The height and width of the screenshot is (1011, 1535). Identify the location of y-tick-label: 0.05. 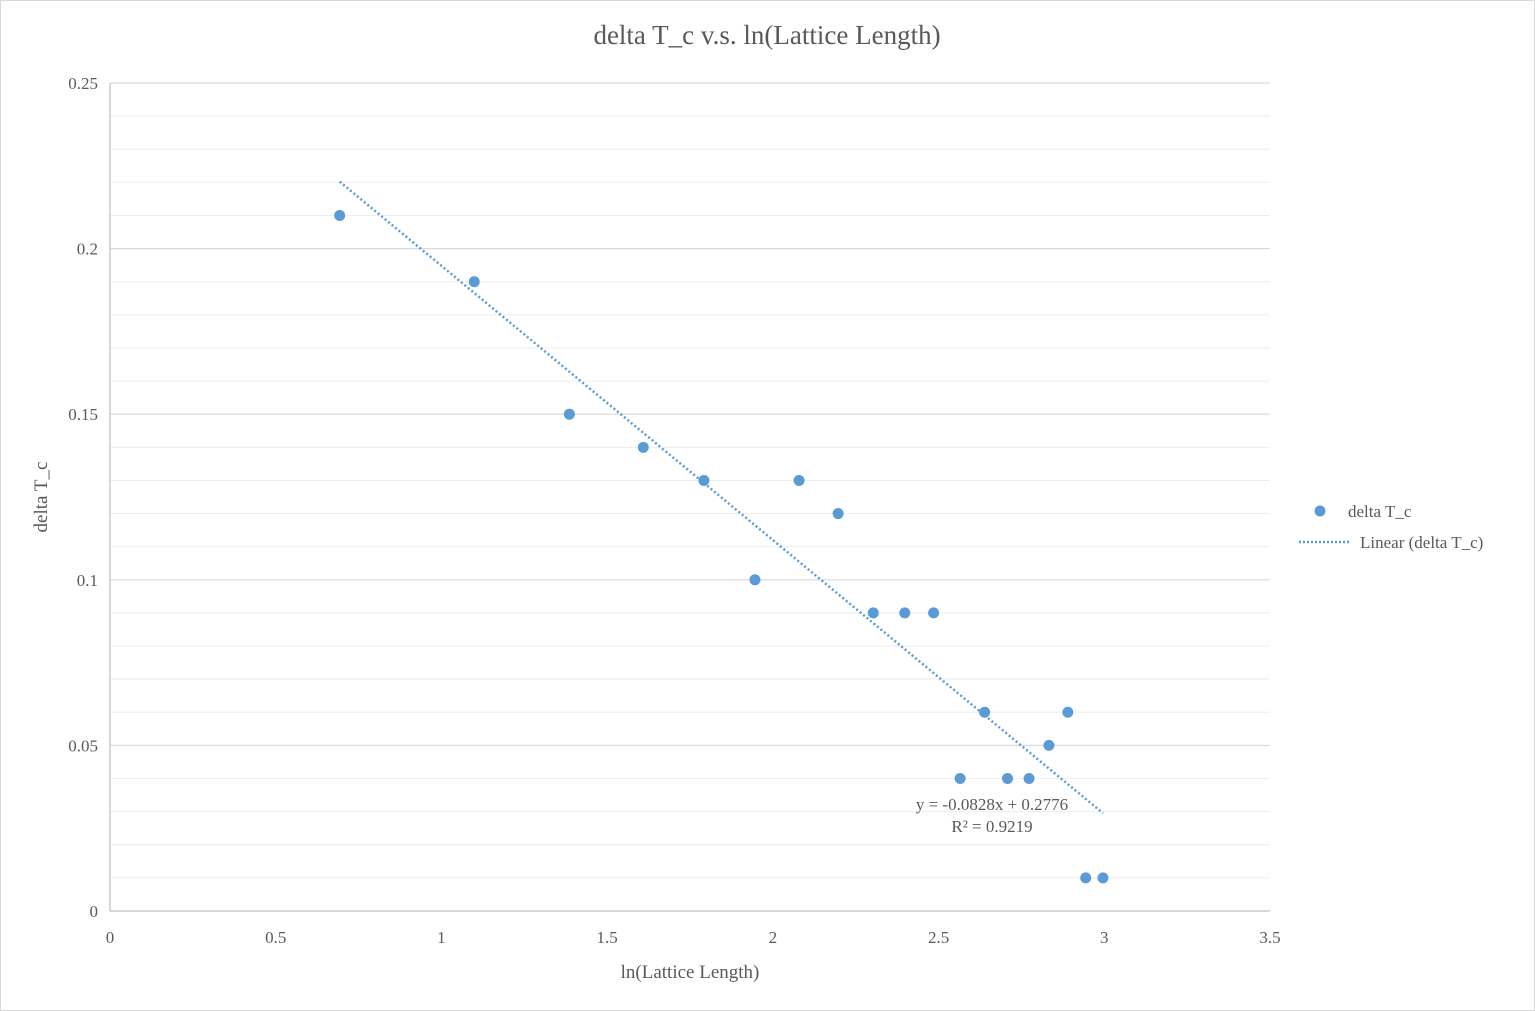
(83, 745).